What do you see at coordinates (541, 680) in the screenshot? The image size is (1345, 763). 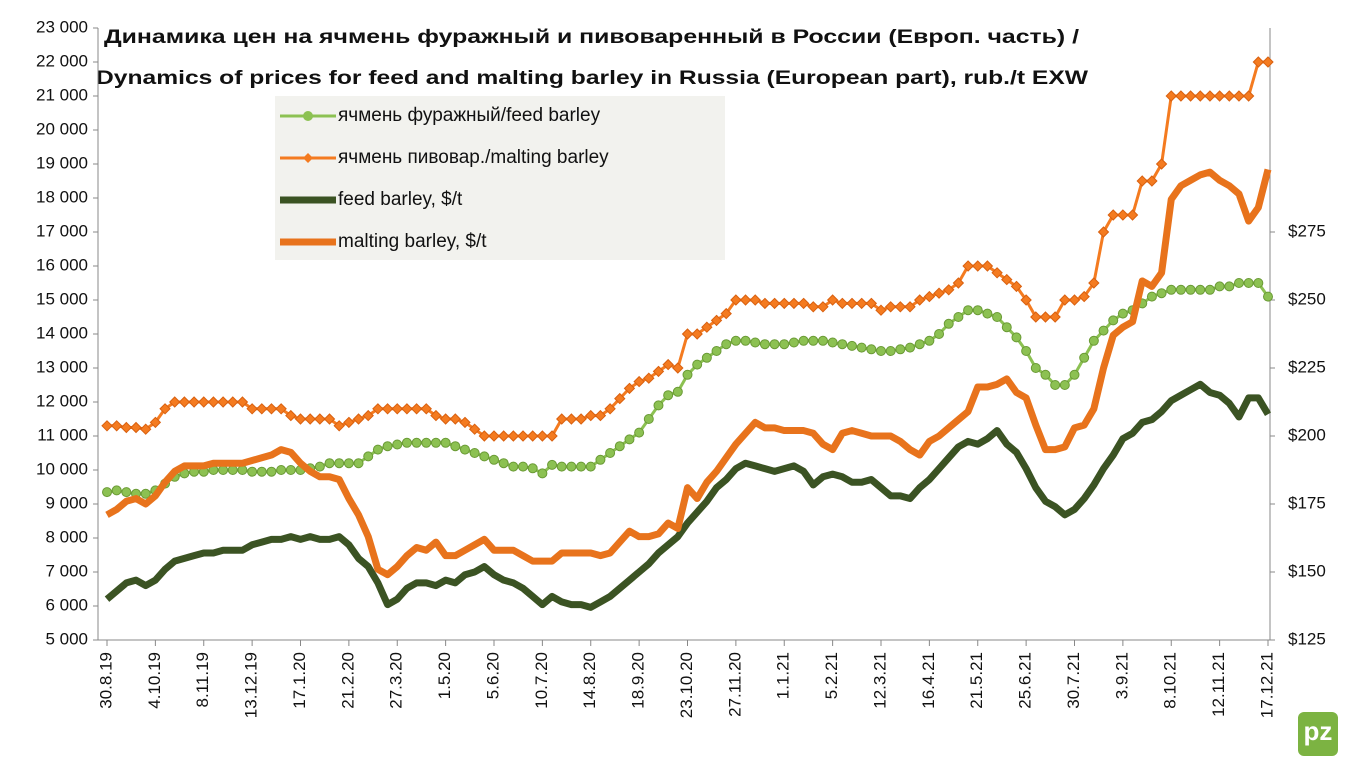 I see `x-tick-label: 10.7.20` at bounding box center [541, 680].